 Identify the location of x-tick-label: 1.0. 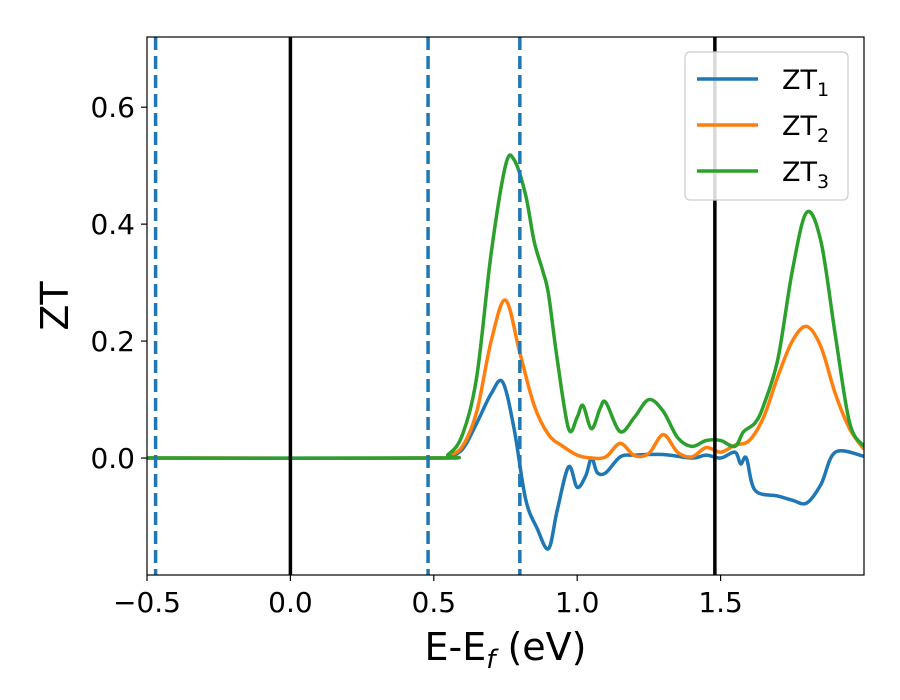
(577, 602).